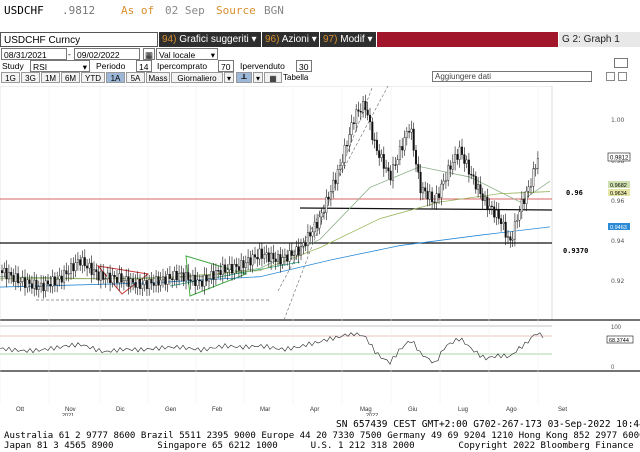  I want to click on tab-giornaliero: Giornaliero, so click(197, 77).